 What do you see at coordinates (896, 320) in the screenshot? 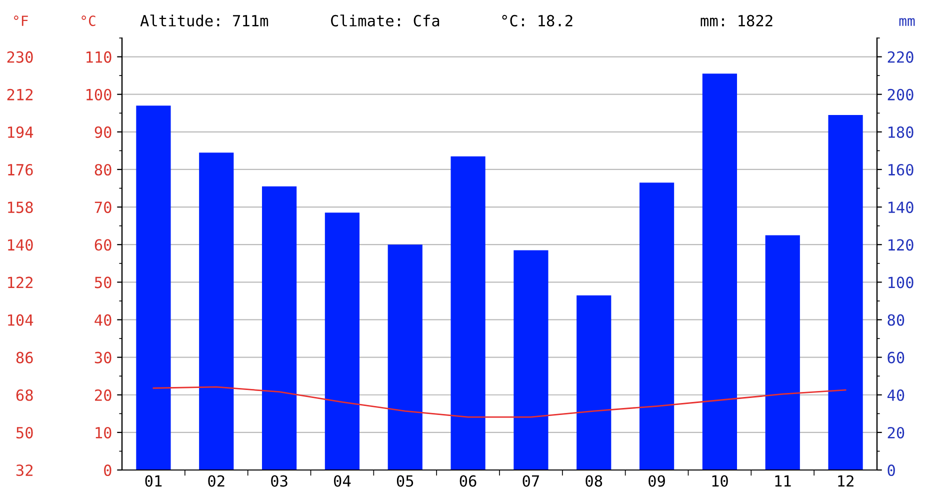
I see `y2-tick-label: 80` at bounding box center [896, 320].